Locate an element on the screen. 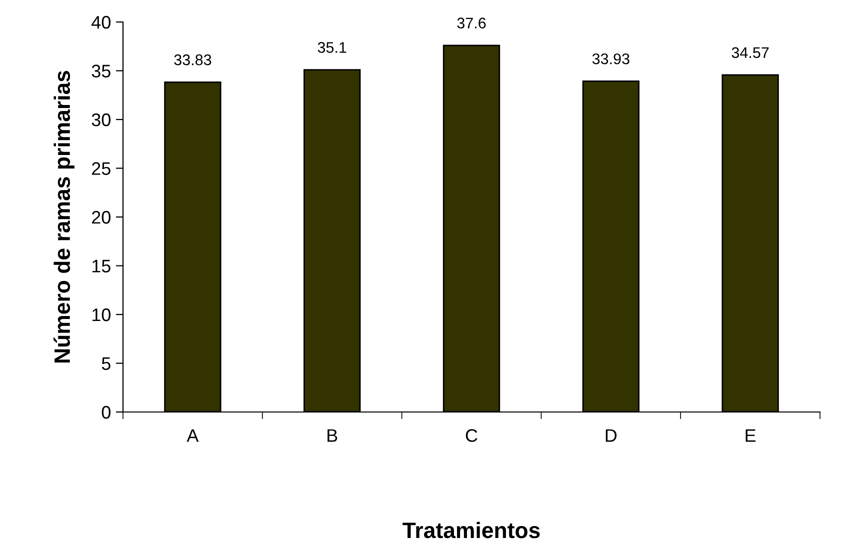 The image size is (845, 550). x-tick-label: C is located at coordinates (472, 435).